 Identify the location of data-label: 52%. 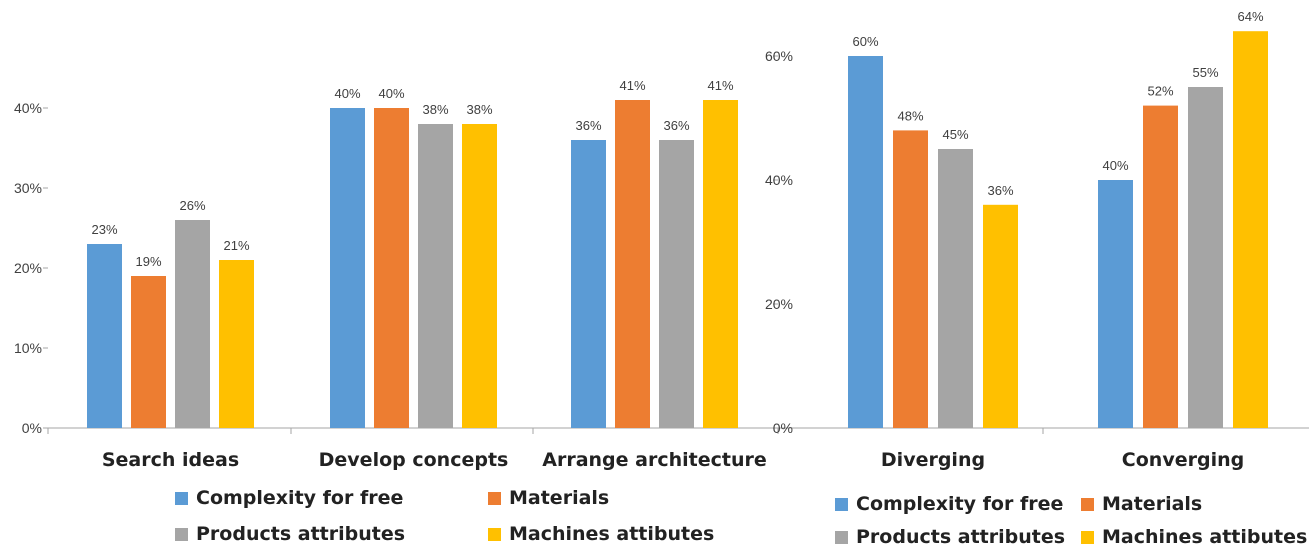
(1160, 91).